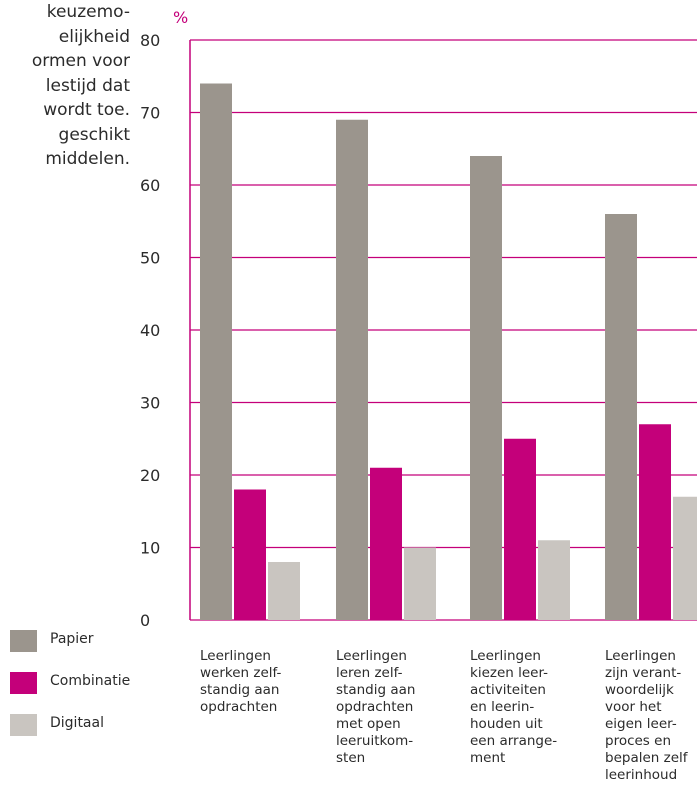 Image resolution: width=697 pixels, height=807 pixels. What do you see at coordinates (87, 85) in the screenshot?
I see `text-line: lestijd dat` at bounding box center [87, 85].